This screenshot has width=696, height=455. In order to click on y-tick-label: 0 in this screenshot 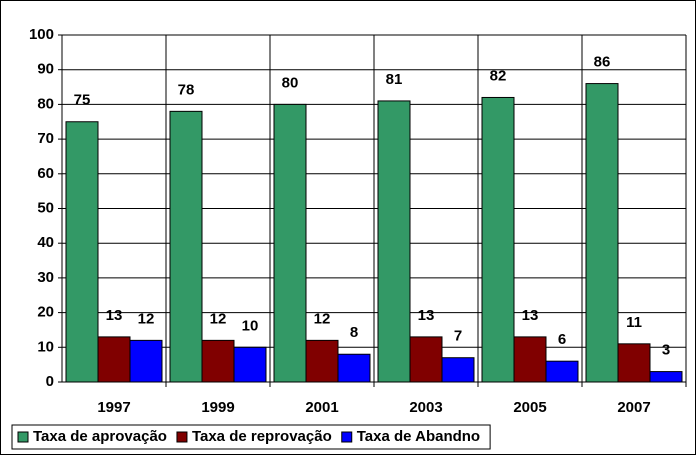, I will do `click(50, 381)`.